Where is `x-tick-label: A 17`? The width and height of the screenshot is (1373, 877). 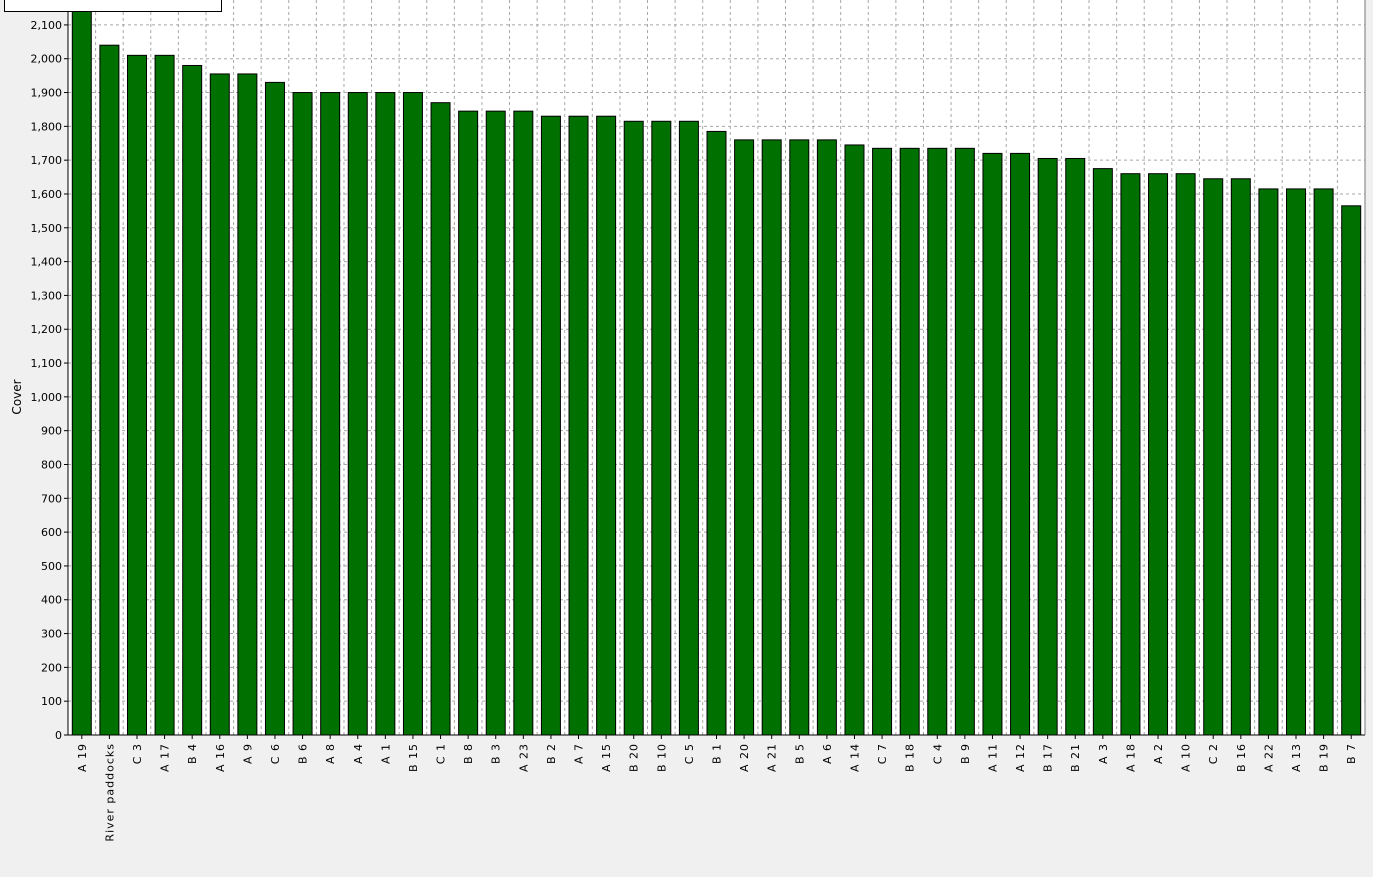
x-tick-label: A 17 is located at coordinates (165, 757).